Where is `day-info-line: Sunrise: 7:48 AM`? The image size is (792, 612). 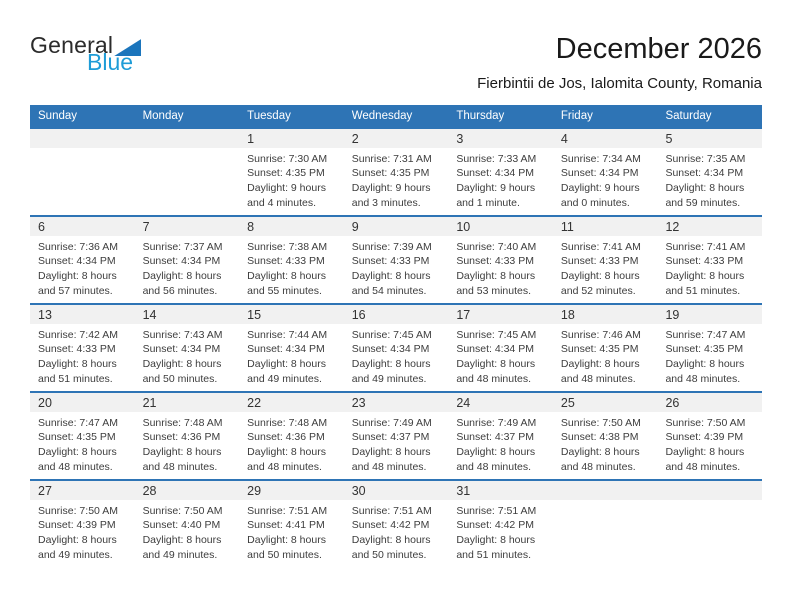 day-info-line: Sunrise: 7:48 AM is located at coordinates (182, 422).